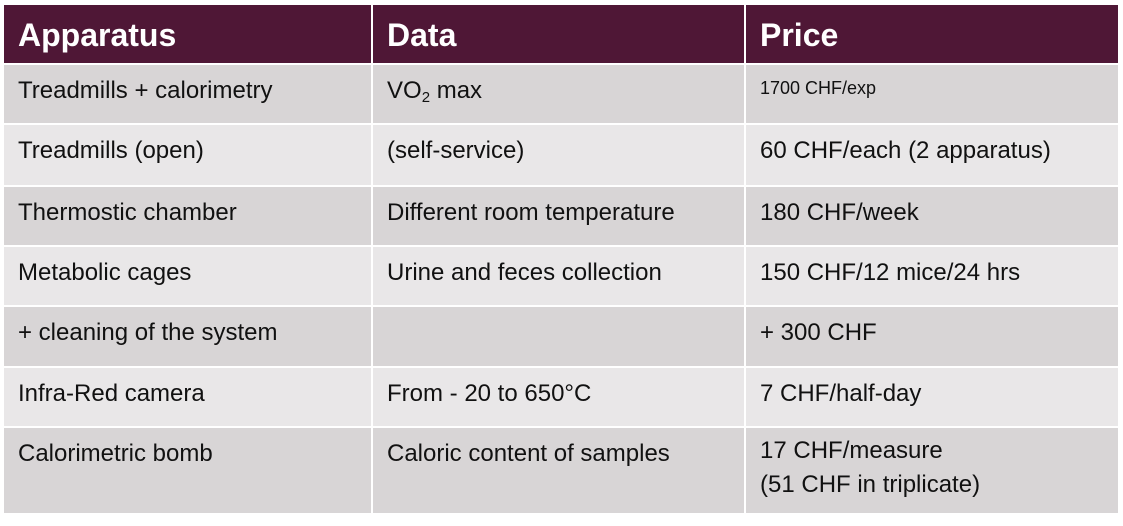 This screenshot has height=526, width=1123. Describe the element at coordinates (188, 217) in the screenshot. I see `table-cell: Thermostic chamber` at that location.